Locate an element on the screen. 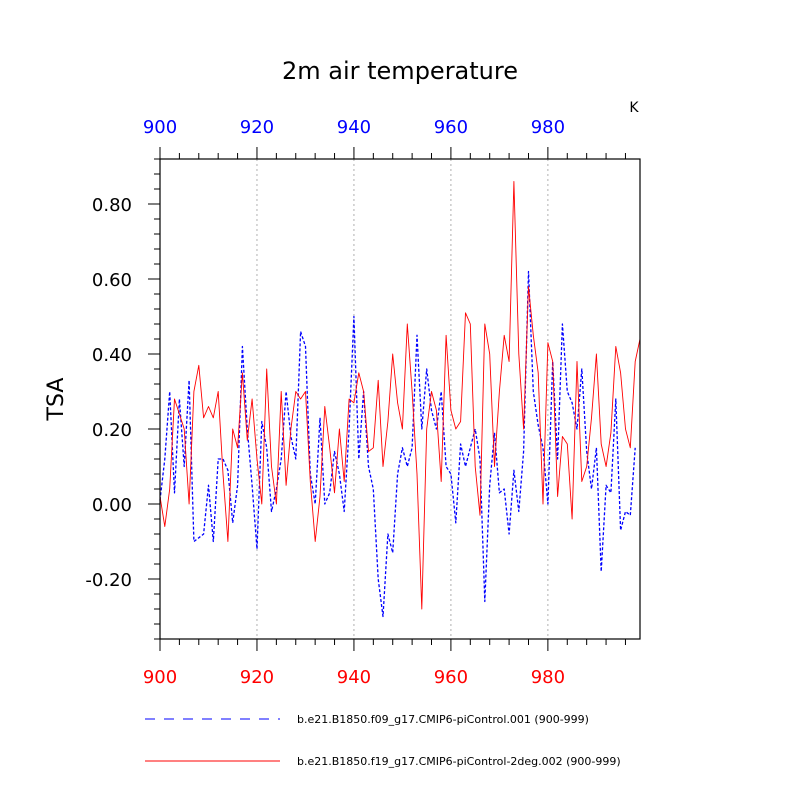 The height and width of the screenshot is (800, 800). x-bottom-tick-label: 980 is located at coordinates (548, 677).